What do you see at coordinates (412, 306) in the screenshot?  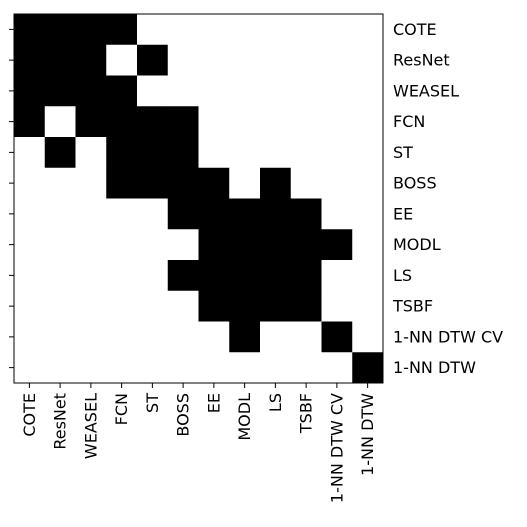 I see `row-label: TSBF` at bounding box center [412, 306].